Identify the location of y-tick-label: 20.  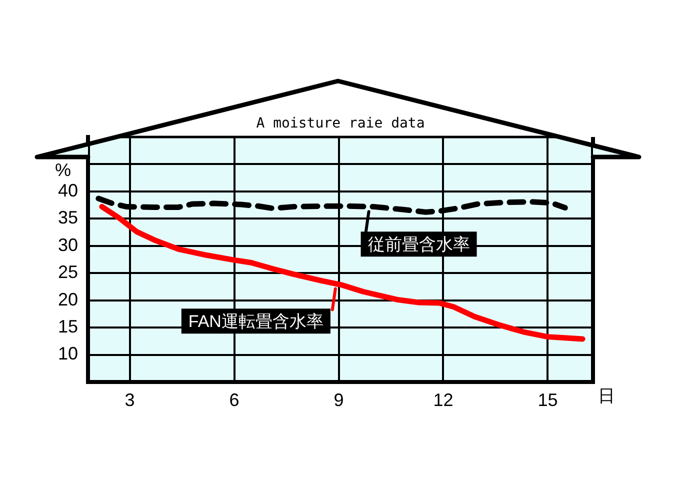
(68, 299).